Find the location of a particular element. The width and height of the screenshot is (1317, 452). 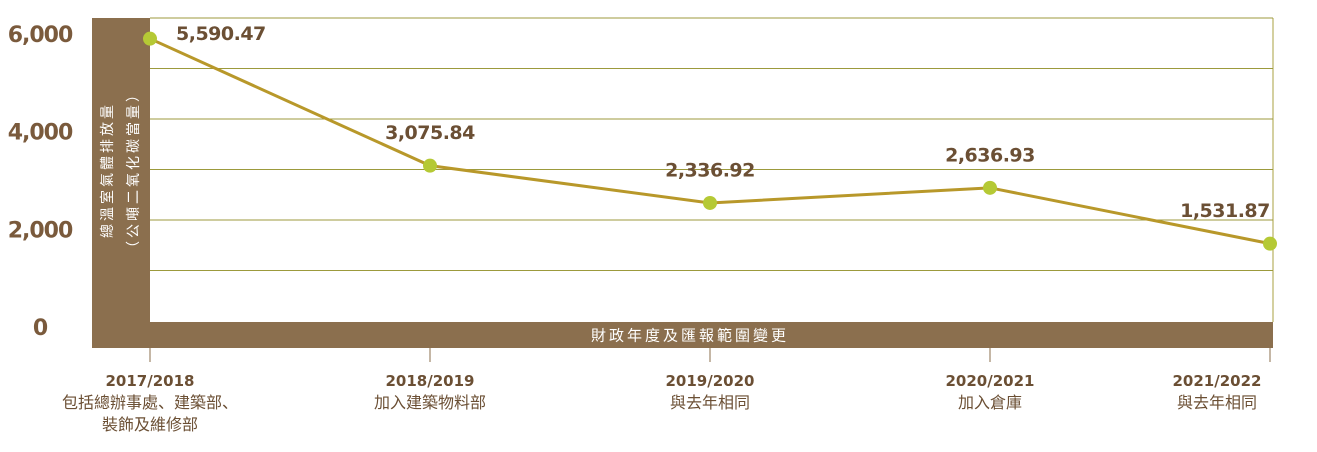

category: 2018/2019 is located at coordinates (430, 381).